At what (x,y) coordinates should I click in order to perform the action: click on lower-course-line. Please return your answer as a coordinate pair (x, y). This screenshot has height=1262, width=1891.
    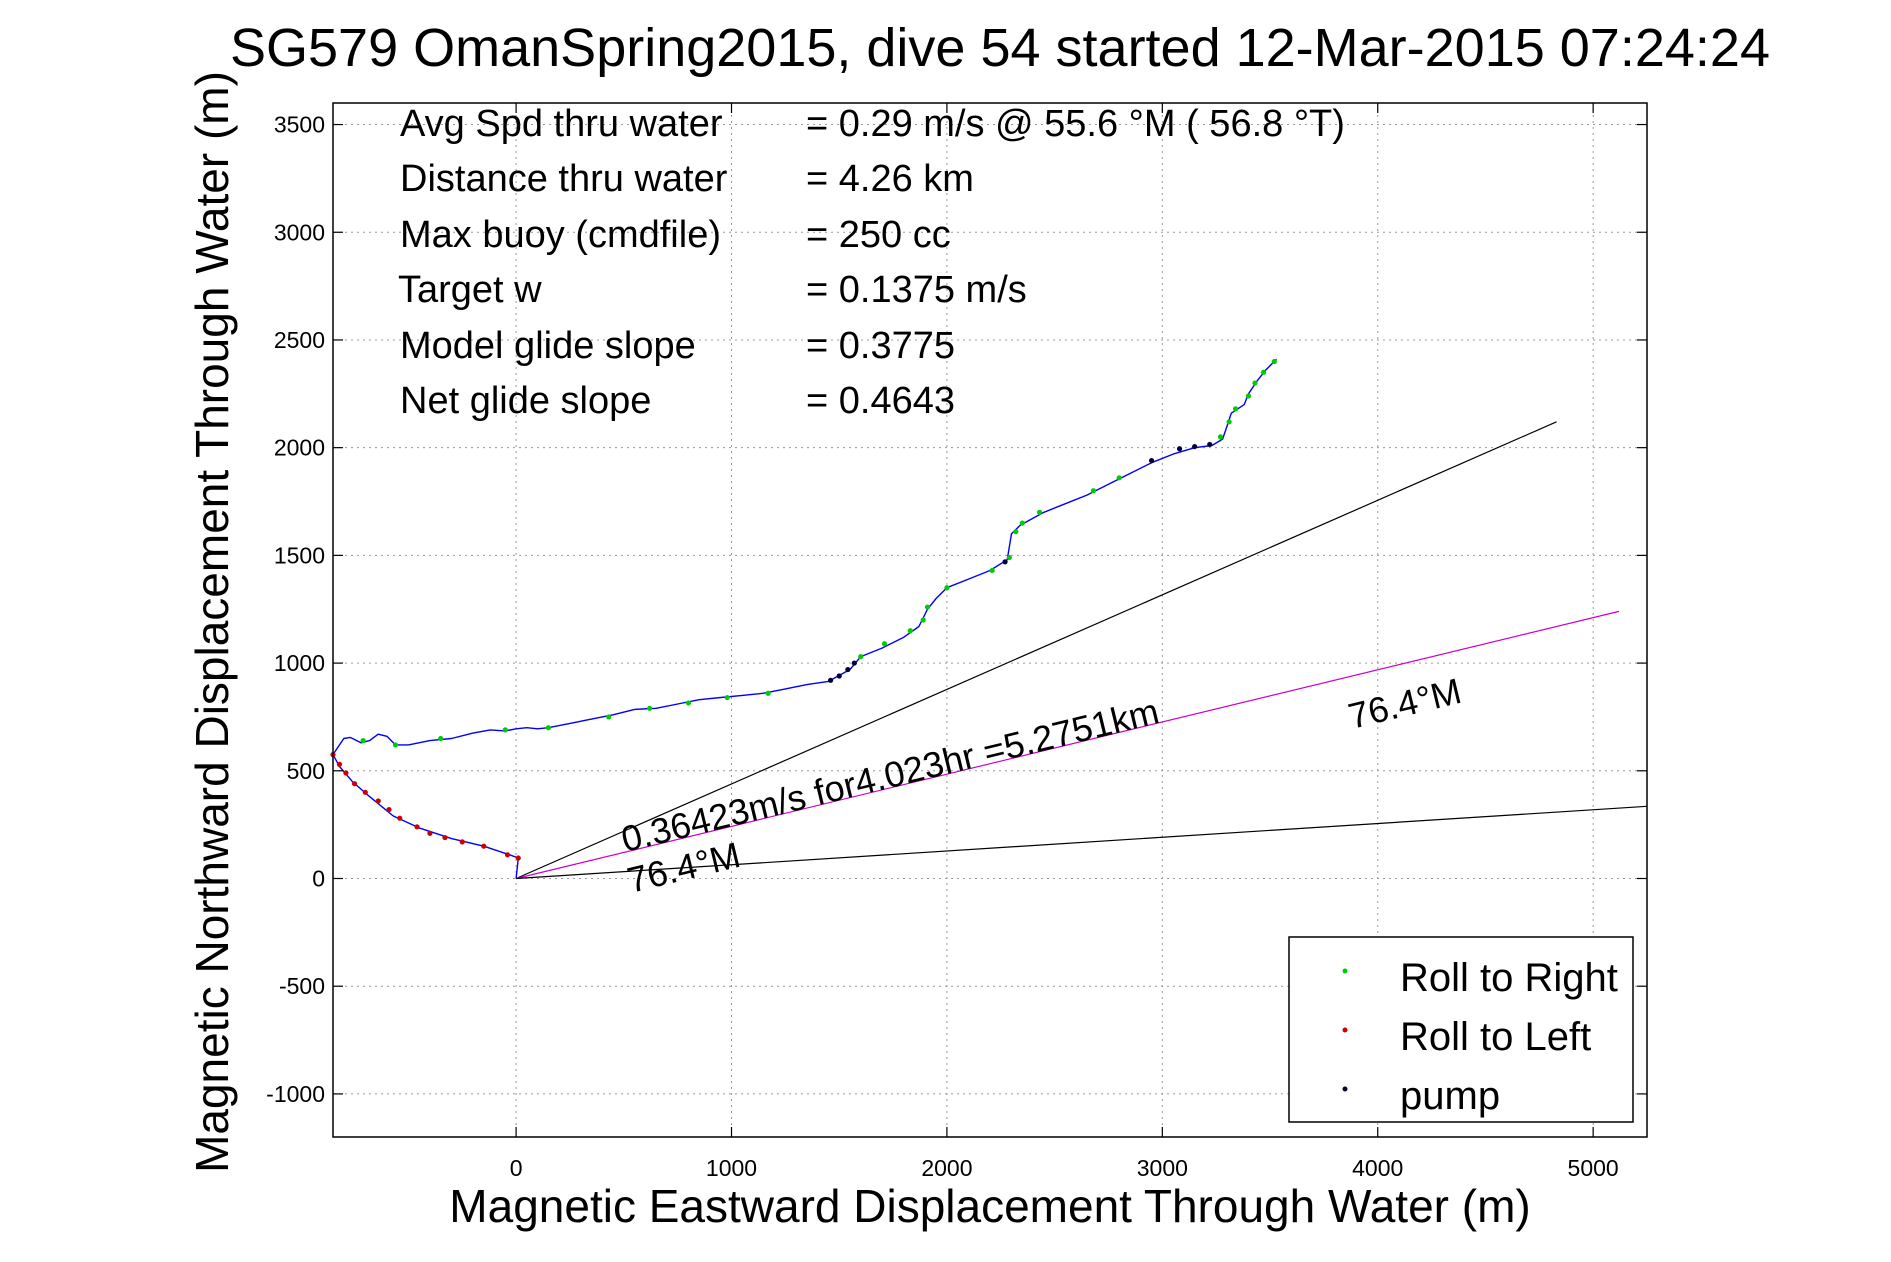
    Looking at the image, I should click on (1082, 842).